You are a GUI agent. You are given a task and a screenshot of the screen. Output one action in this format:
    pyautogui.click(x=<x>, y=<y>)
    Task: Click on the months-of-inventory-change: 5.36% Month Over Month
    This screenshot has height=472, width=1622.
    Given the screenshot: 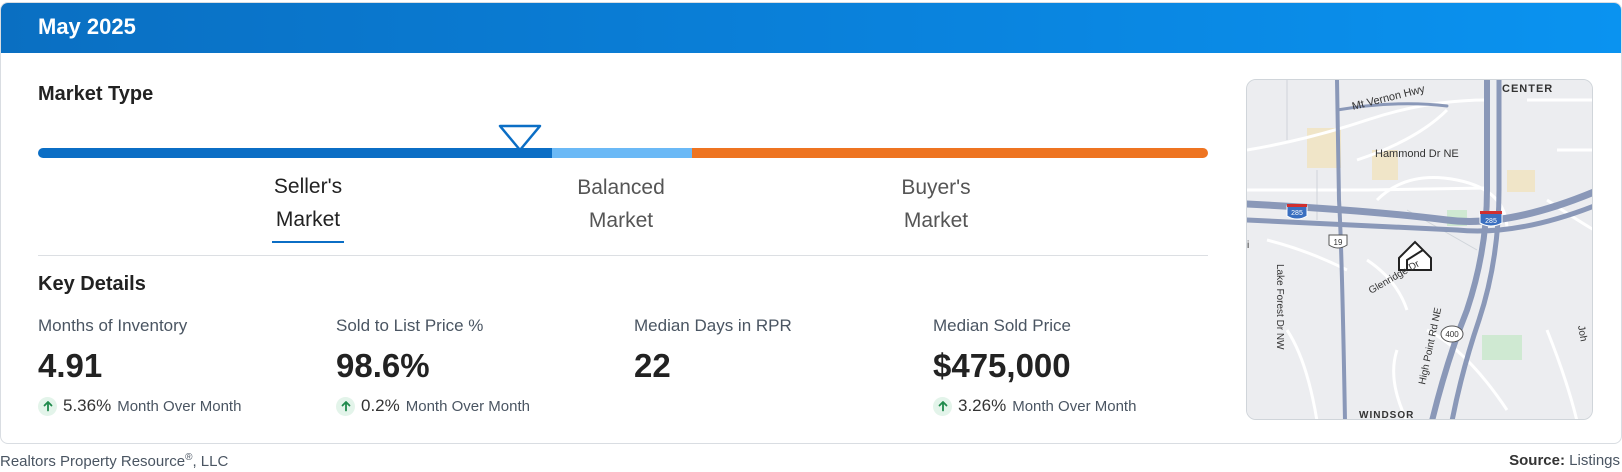 What is the action you would take?
    pyautogui.click(x=139, y=406)
    